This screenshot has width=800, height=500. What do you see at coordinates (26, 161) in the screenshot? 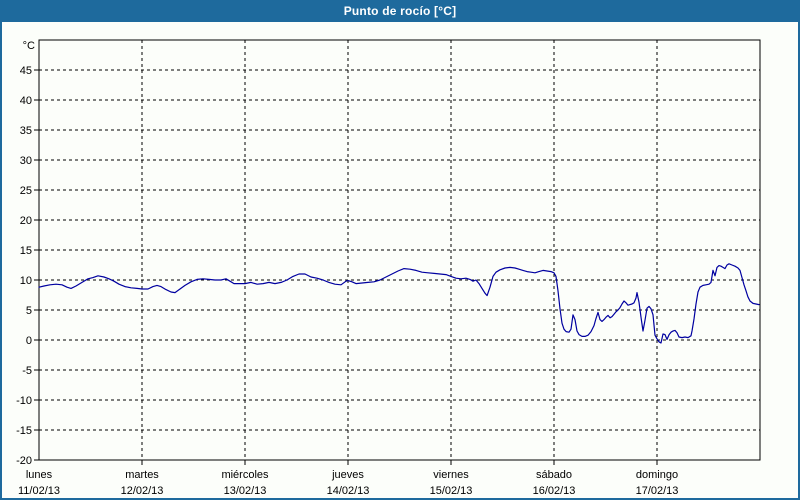
I see `y-tick-label: 30` at bounding box center [26, 161].